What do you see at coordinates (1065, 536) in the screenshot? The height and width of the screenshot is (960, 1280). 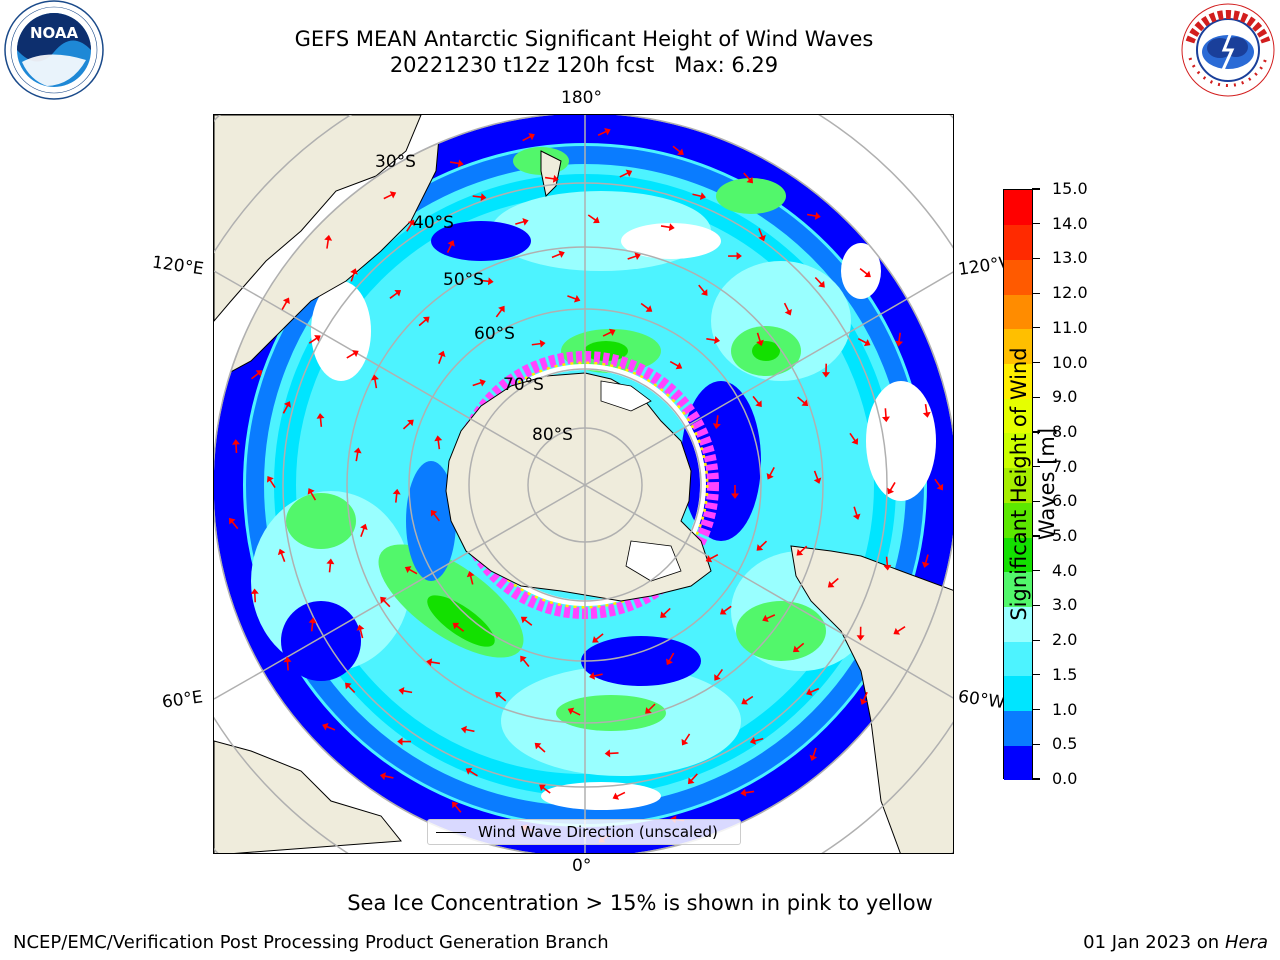 I see `colorbar-tick-label: 5.0` at bounding box center [1065, 536].